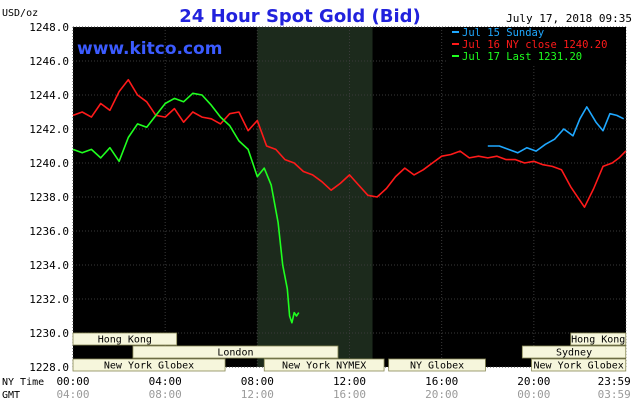  I want to click on y-axis-unit-label: USD/oz, so click(20, 13).